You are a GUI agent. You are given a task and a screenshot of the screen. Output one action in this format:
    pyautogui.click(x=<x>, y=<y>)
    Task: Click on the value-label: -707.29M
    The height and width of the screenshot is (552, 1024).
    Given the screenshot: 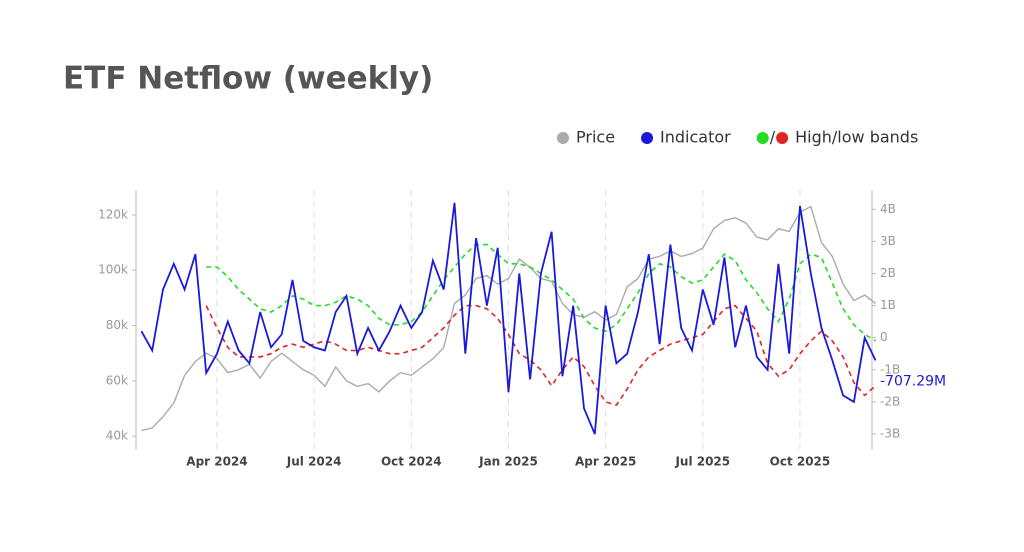 What is the action you would take?
    pyautogui.click(x=913, y=381)
    